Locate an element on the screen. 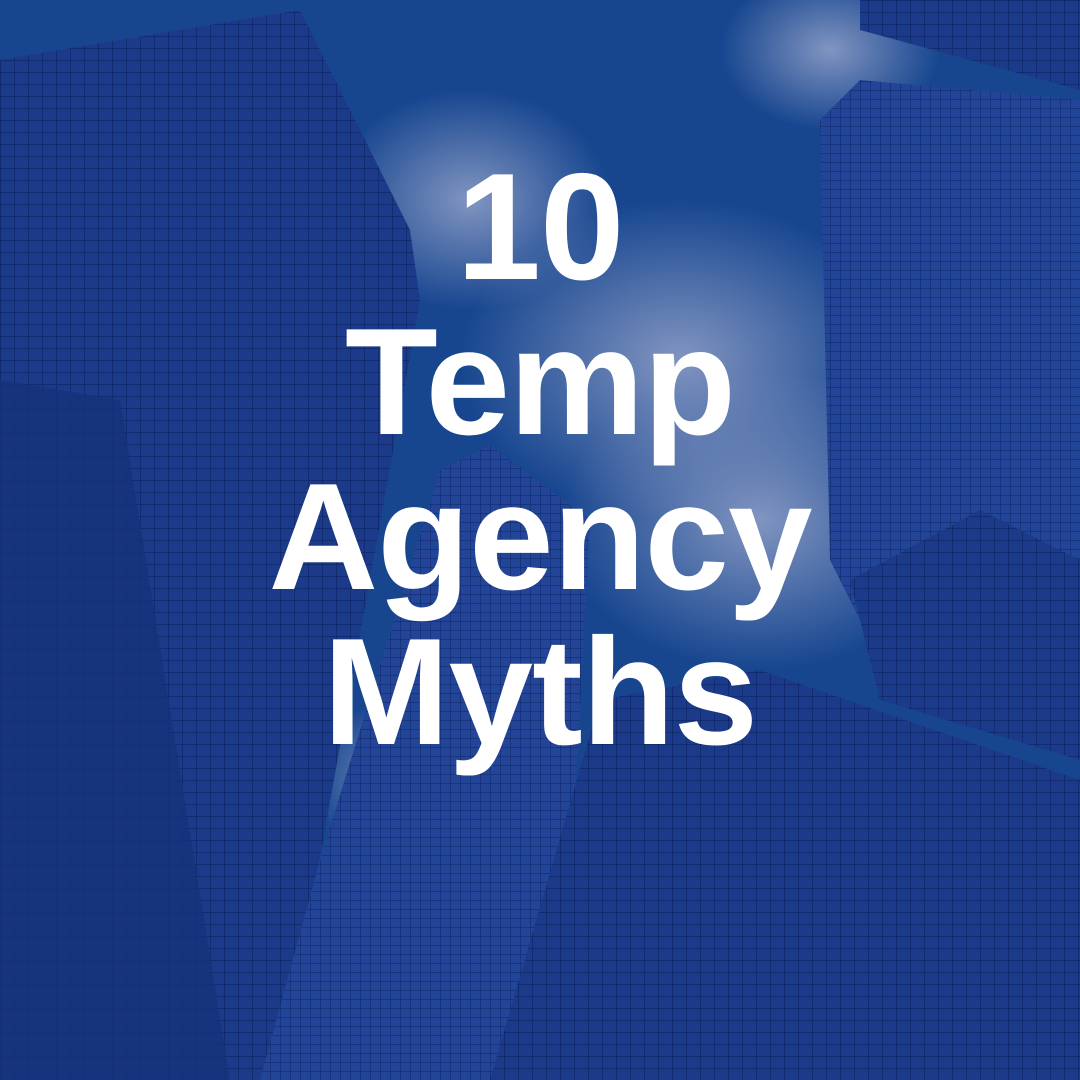 Image resolution: width=1080 pixels, height=1080 pixels. headline-line-temp: Temp is located at coordinates (540, 382).